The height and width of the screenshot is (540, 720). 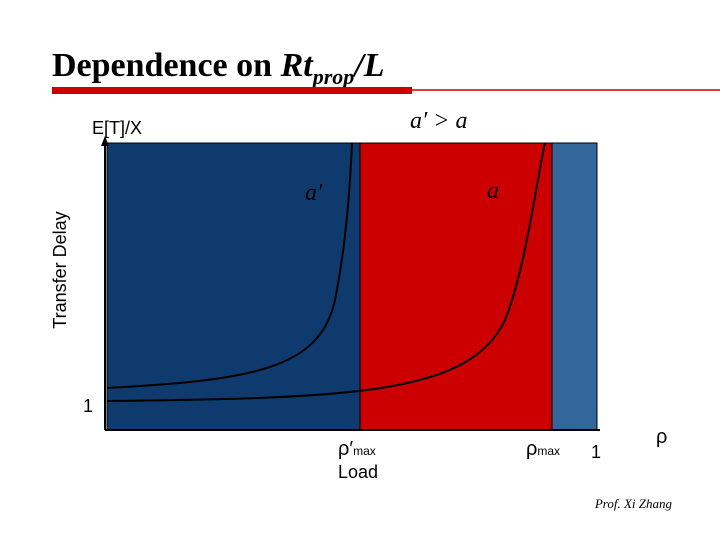 I want to click on x-tick-label: ρ′max, so click(x=357, y=449).